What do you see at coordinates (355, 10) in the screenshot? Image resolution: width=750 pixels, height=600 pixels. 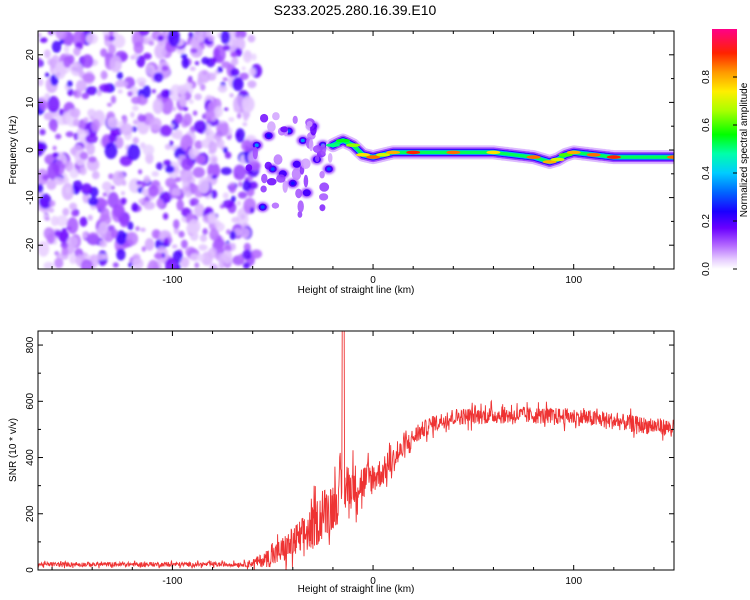 I see `figure-title: S233.2025.280.16.39.E10` at bounding box center [355, 10].